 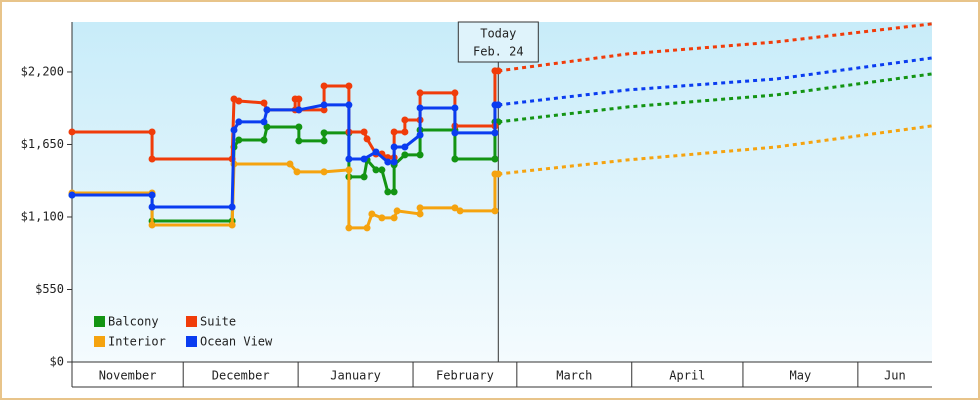 I want to click on legend-label: Ocean View, so click(x=236, y=342).